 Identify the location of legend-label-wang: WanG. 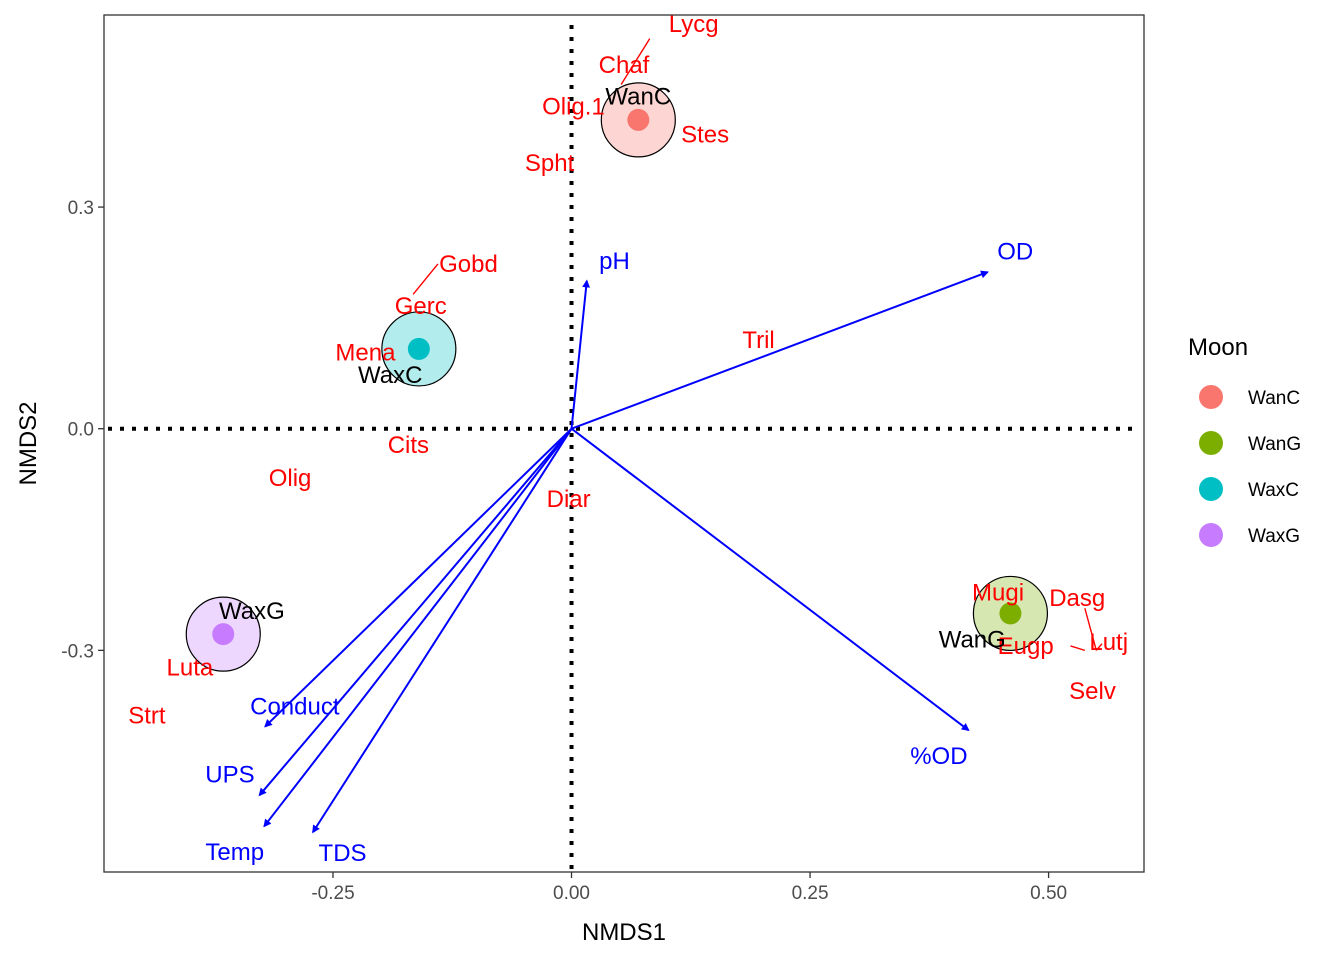
(1274, 444).